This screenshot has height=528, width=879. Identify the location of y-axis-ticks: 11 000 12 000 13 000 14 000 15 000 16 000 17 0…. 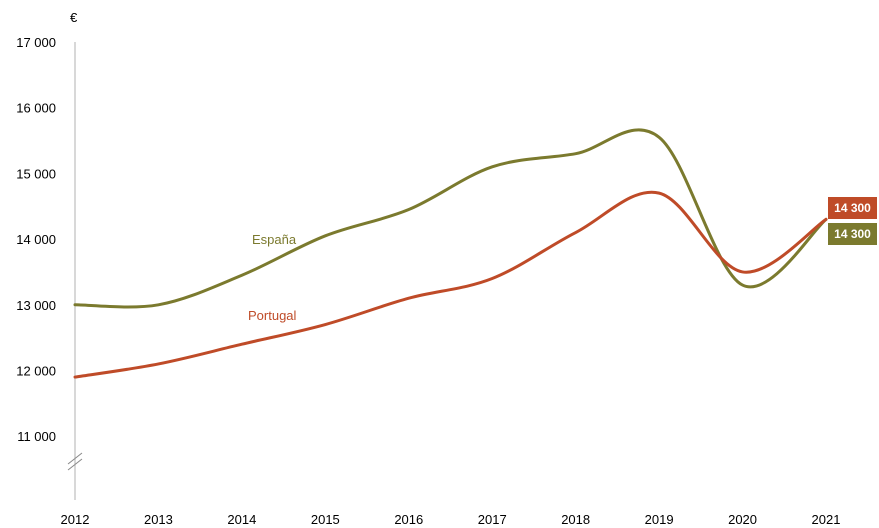
(36, 239).